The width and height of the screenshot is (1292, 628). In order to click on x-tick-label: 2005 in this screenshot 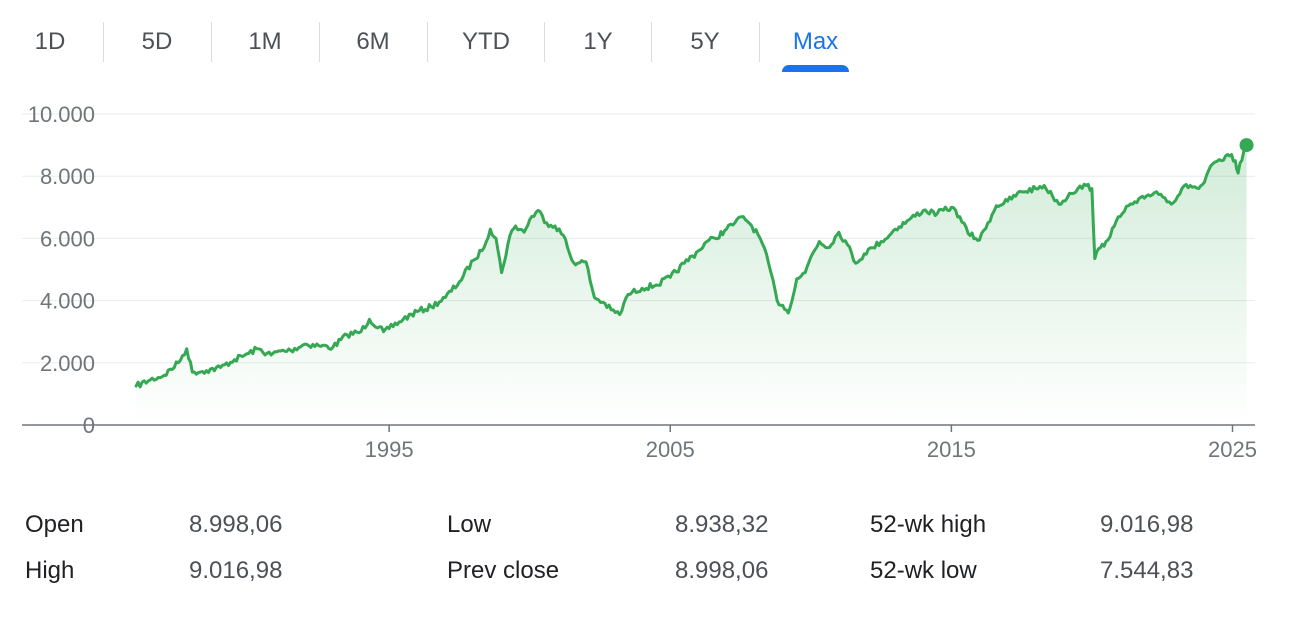, I will do `click(670, 449)`.